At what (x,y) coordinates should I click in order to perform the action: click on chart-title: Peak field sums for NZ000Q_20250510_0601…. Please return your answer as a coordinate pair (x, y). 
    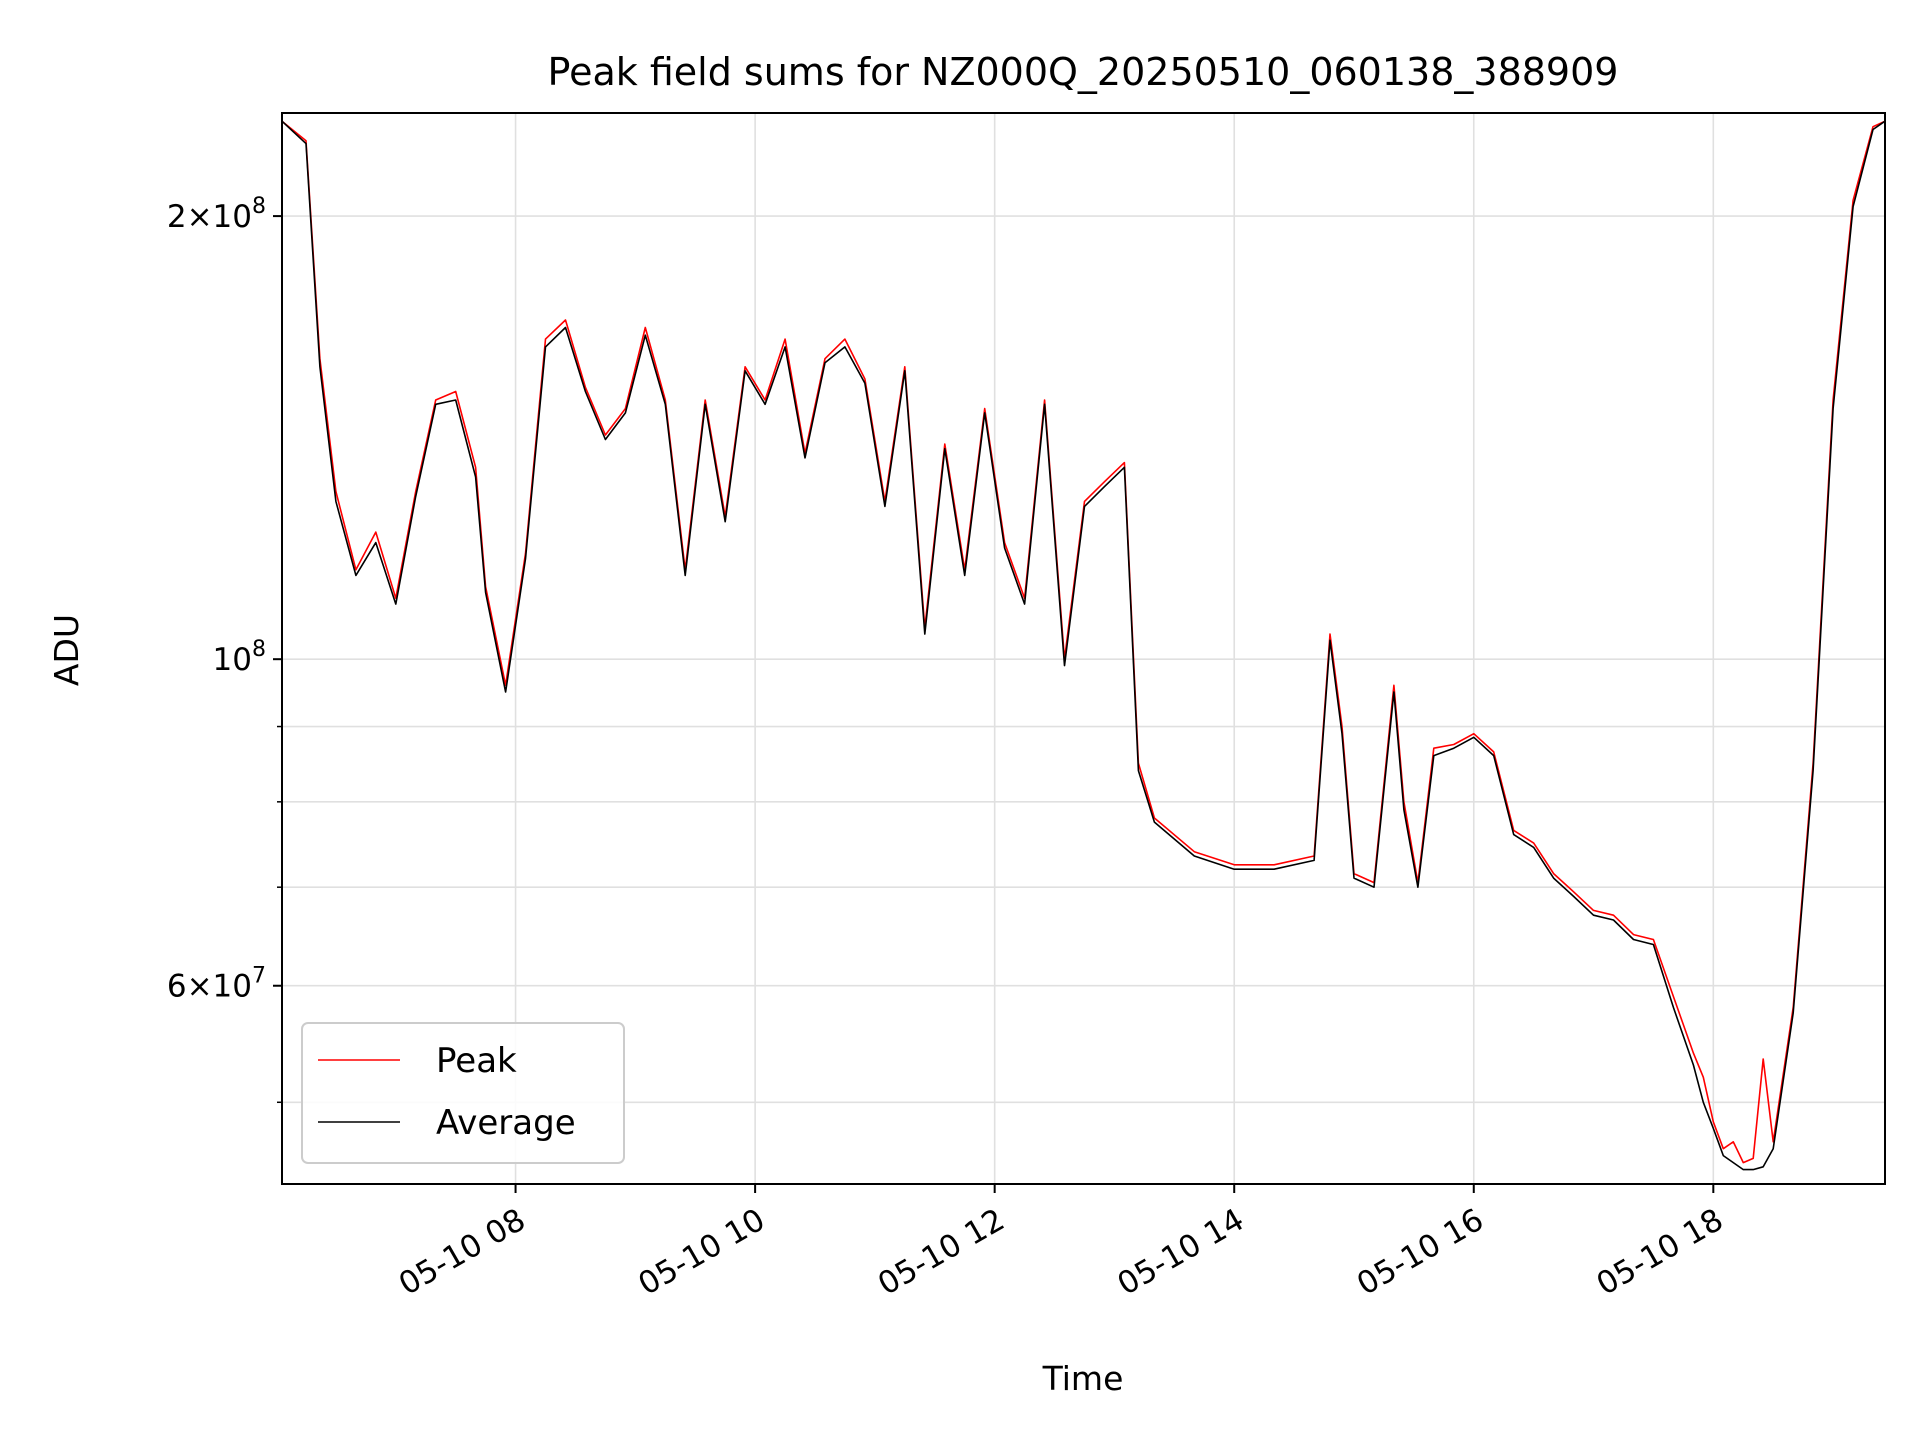
    Looking at the image, I should click on (1083, 72).